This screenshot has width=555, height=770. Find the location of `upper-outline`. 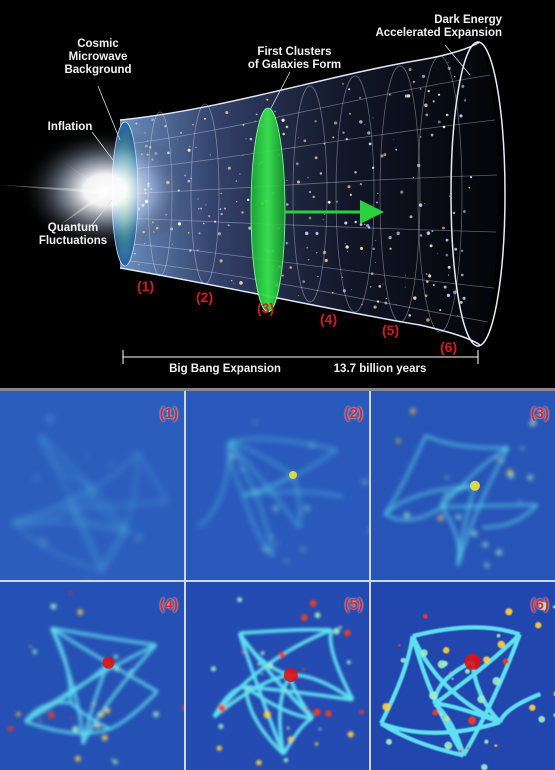

upper-outline is located at coordinates (300, 81).